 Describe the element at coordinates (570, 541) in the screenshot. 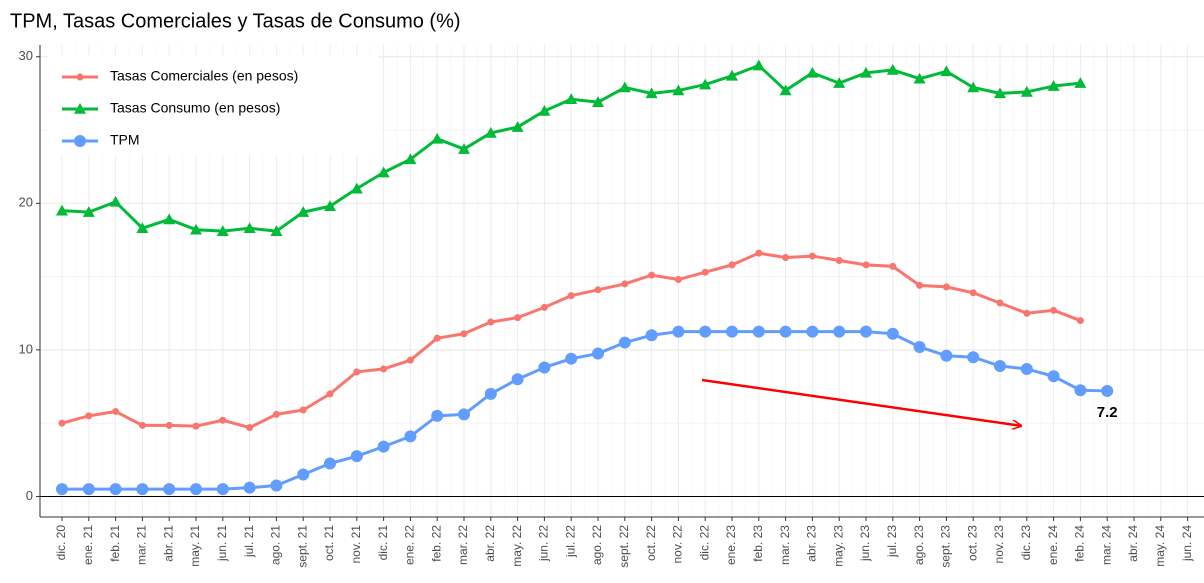

I see `x-tick-label: jul. 22` at that location.